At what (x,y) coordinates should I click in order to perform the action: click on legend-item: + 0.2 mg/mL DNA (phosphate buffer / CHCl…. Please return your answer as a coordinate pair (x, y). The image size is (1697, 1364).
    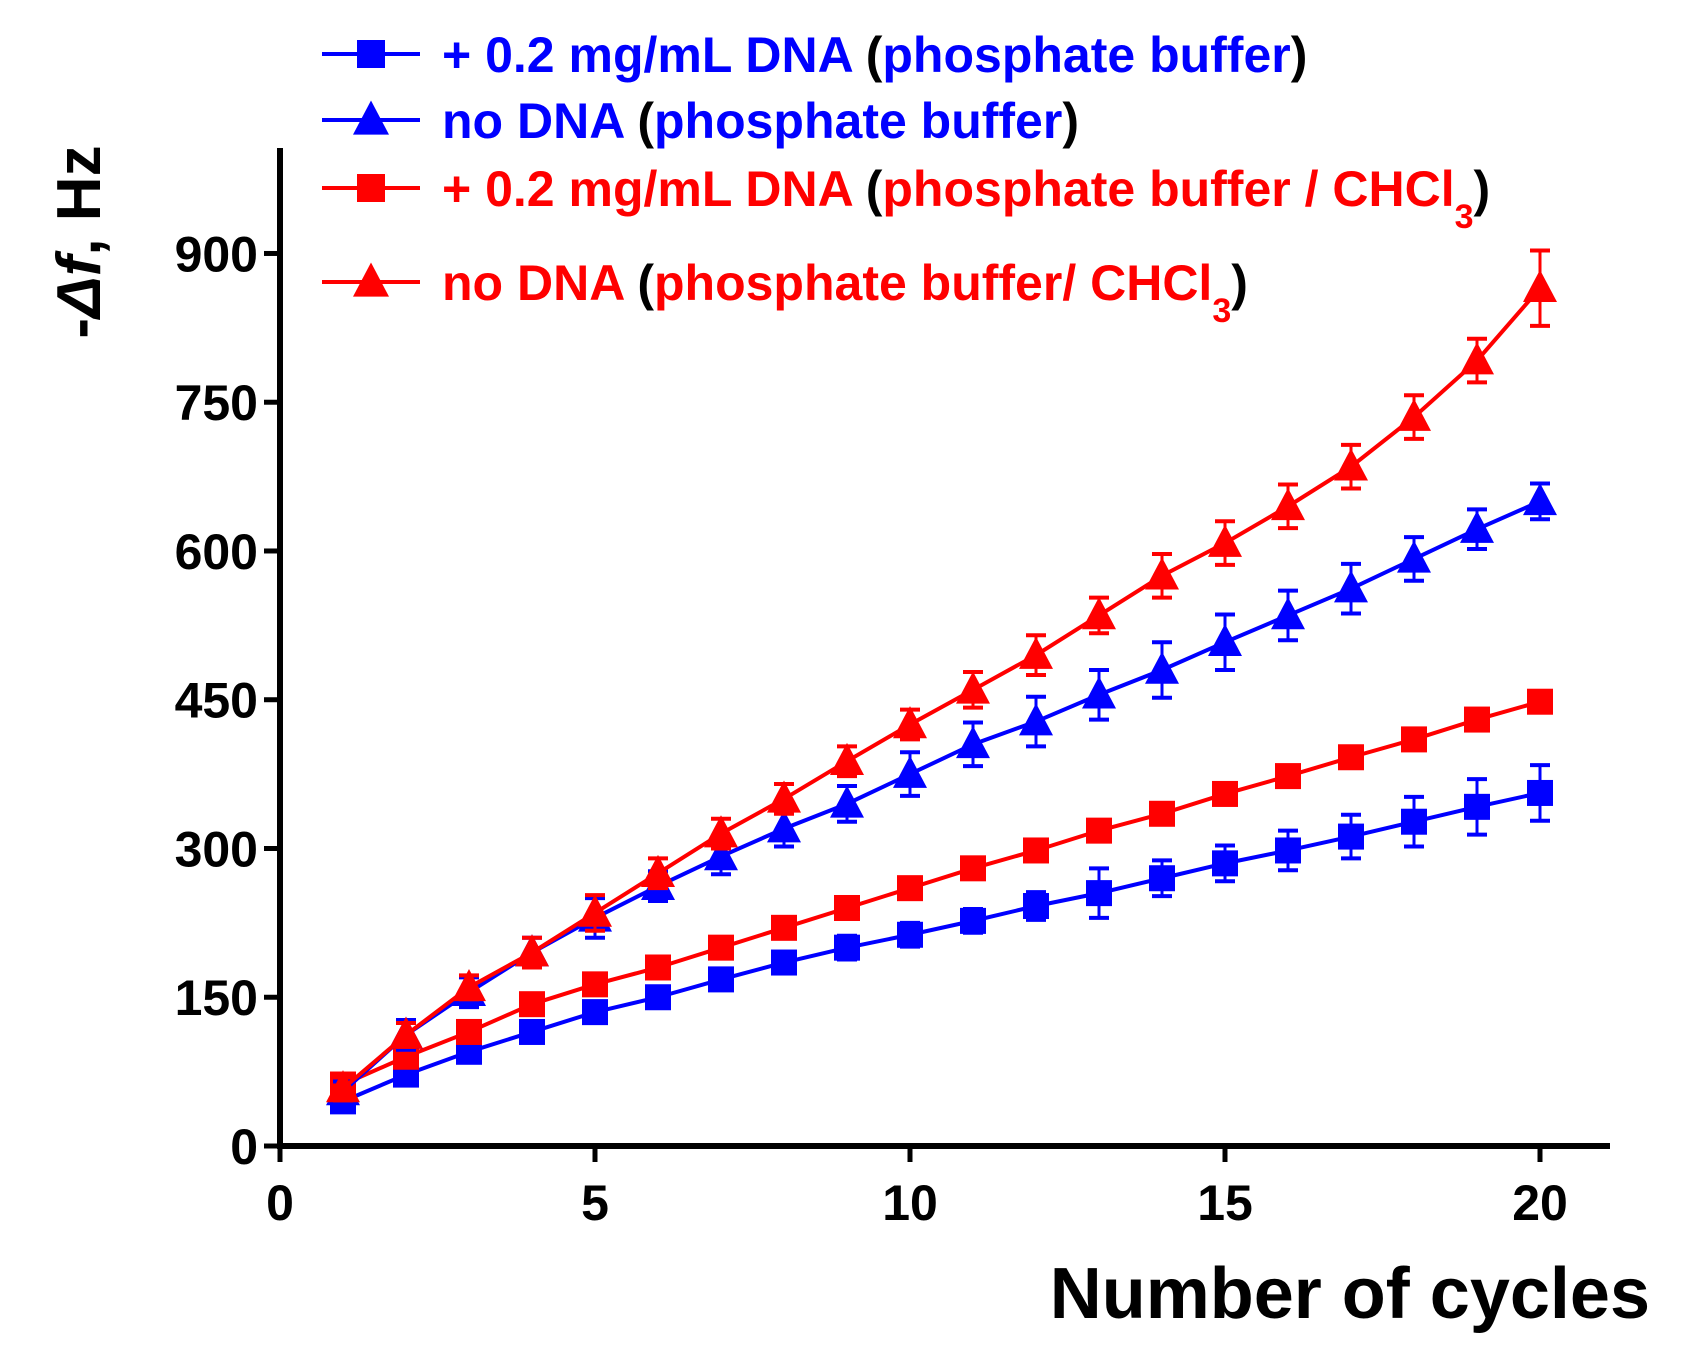
    Looking at the image, I should click on (906, 198).